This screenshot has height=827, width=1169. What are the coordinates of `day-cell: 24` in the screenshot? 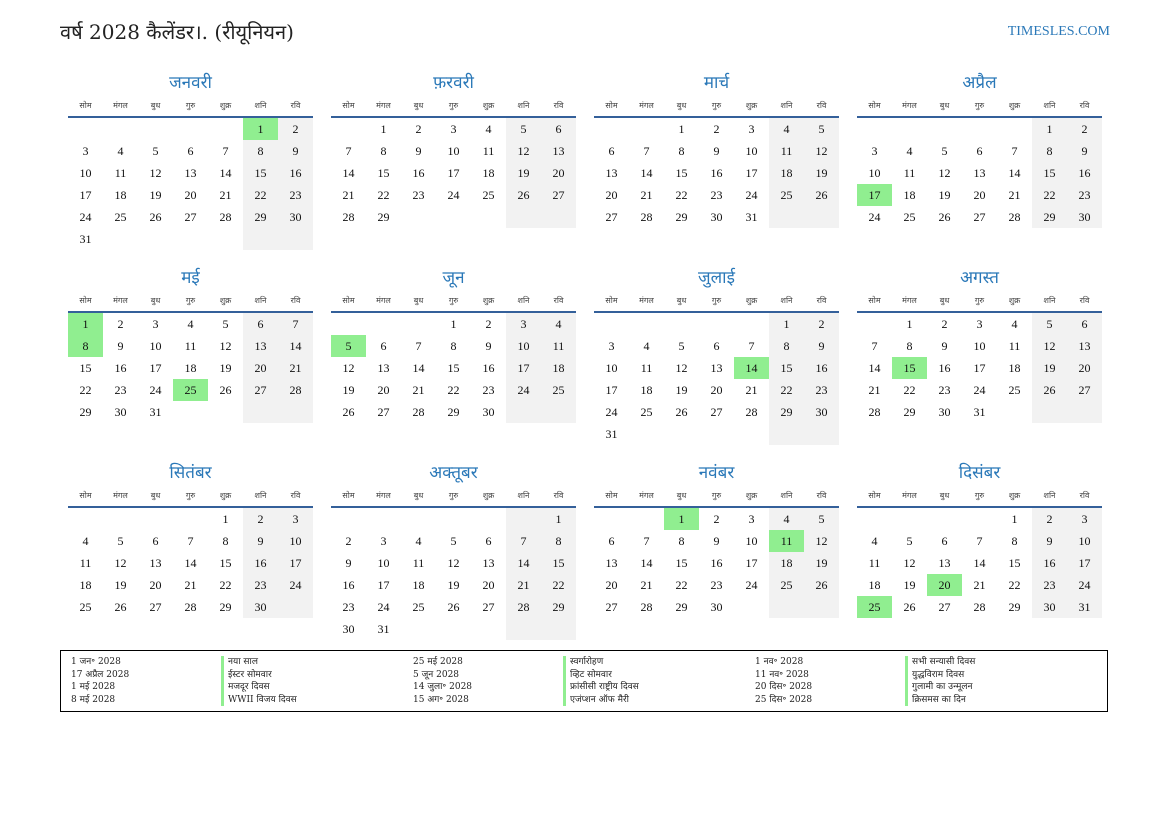 It's located at (453, 195).